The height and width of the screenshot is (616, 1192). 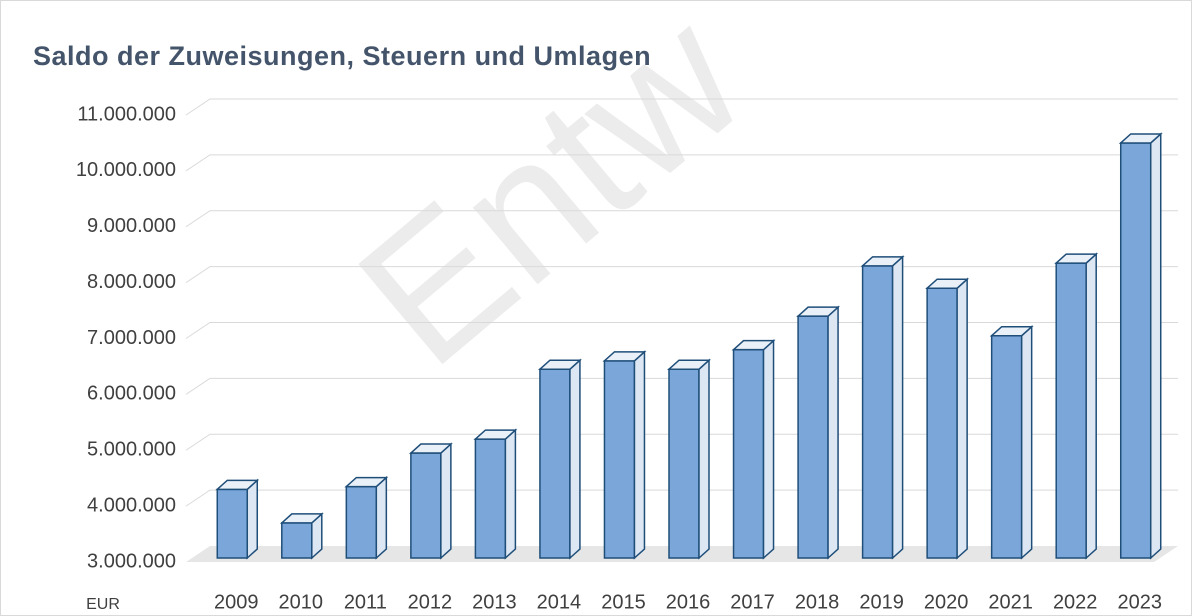 I want to click on x-tick-label: 2023, so click(x=1139, y=602).